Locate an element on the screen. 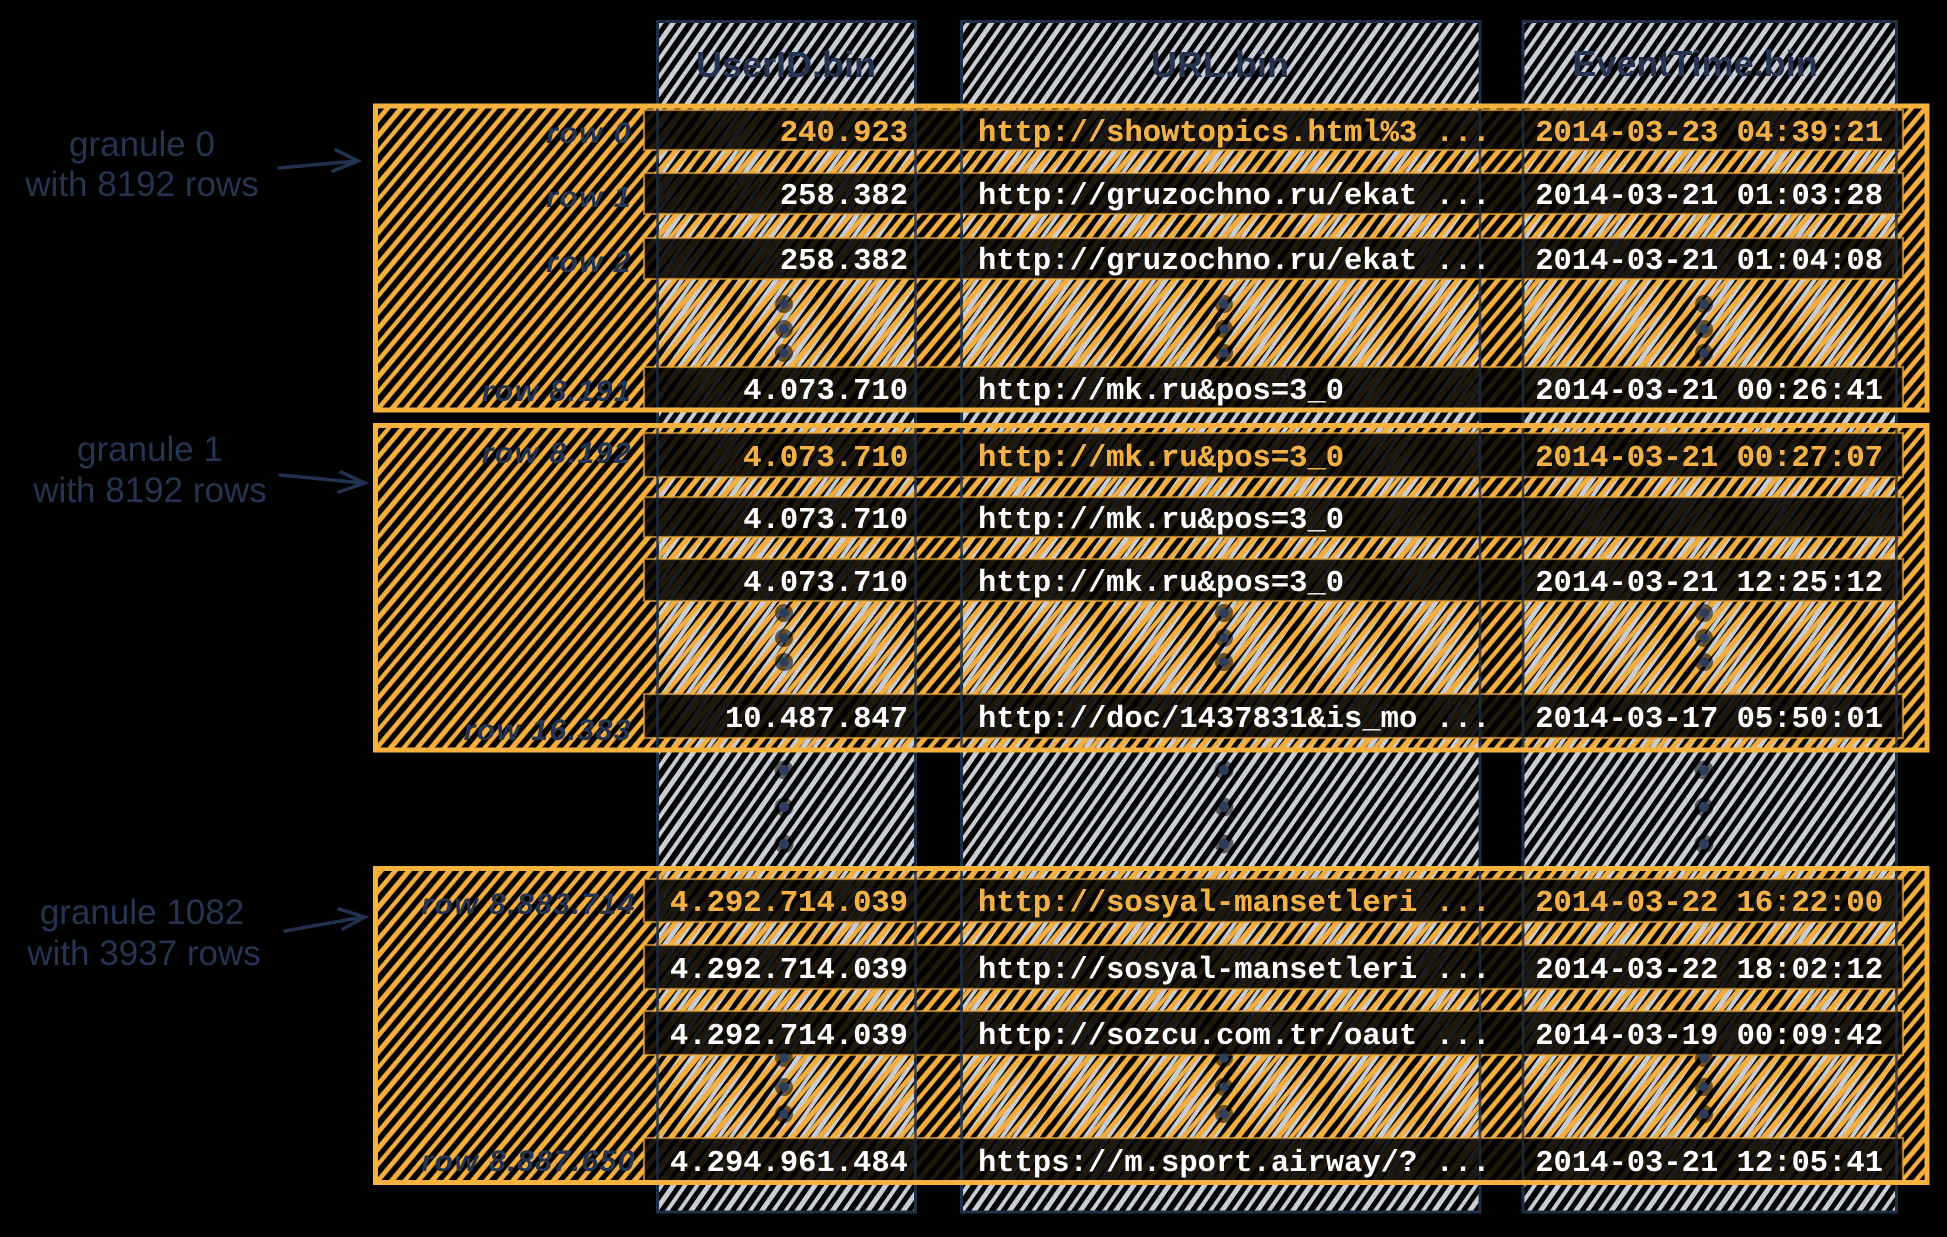  svg-text: 2014-03-17 05:50:01 is located at coordinates (1709, 720).